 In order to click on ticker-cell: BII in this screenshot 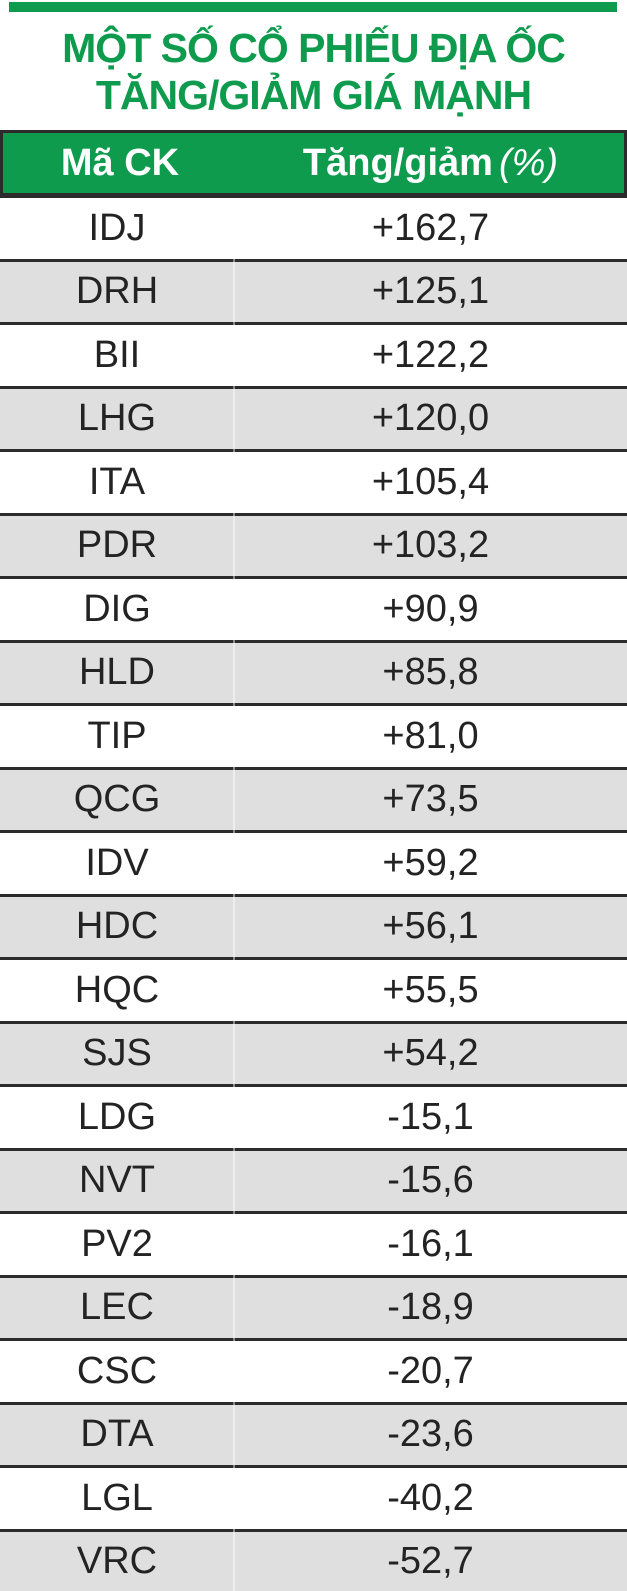, I will do `click(117, 354)`.